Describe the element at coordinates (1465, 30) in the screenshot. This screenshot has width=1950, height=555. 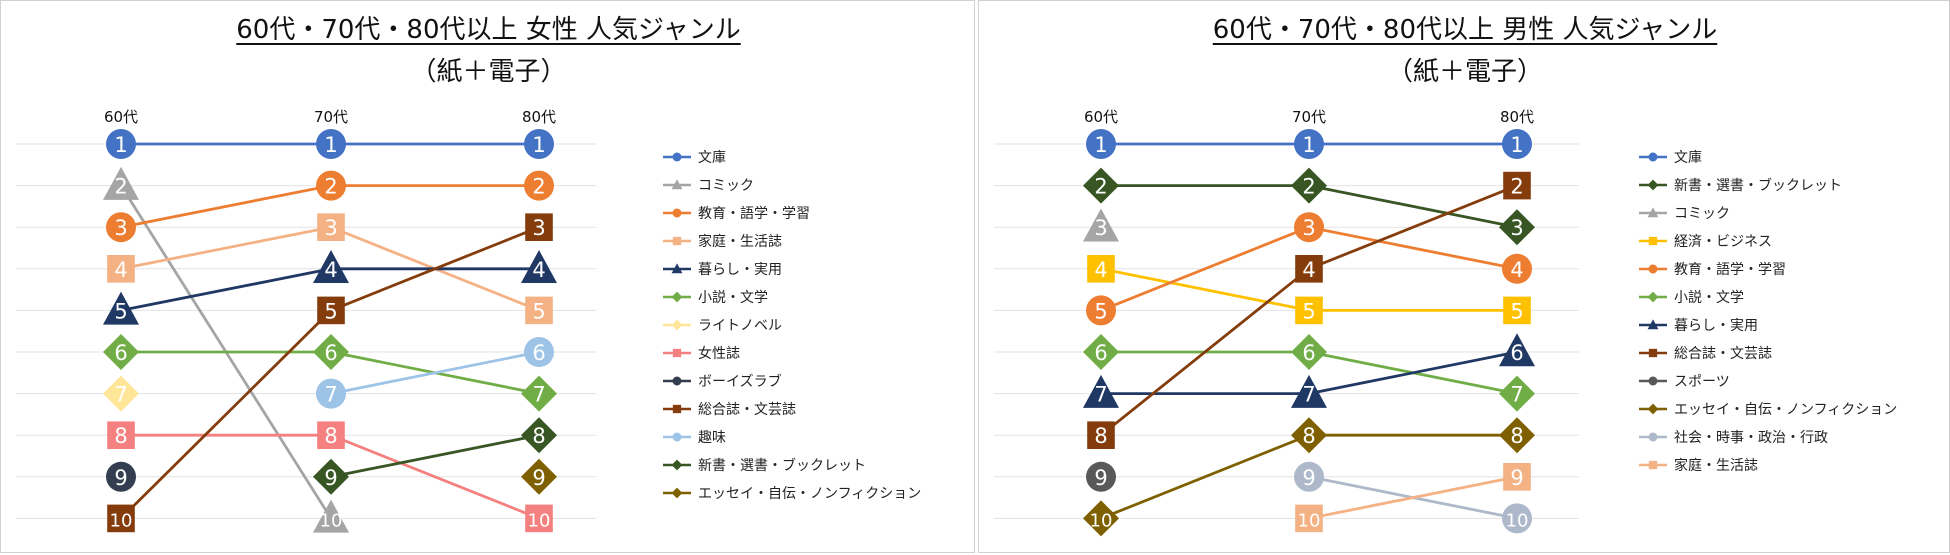
I see `chart-title-male-main: 60代・70代・80代以上 男性 人気ジャンル` at that location.